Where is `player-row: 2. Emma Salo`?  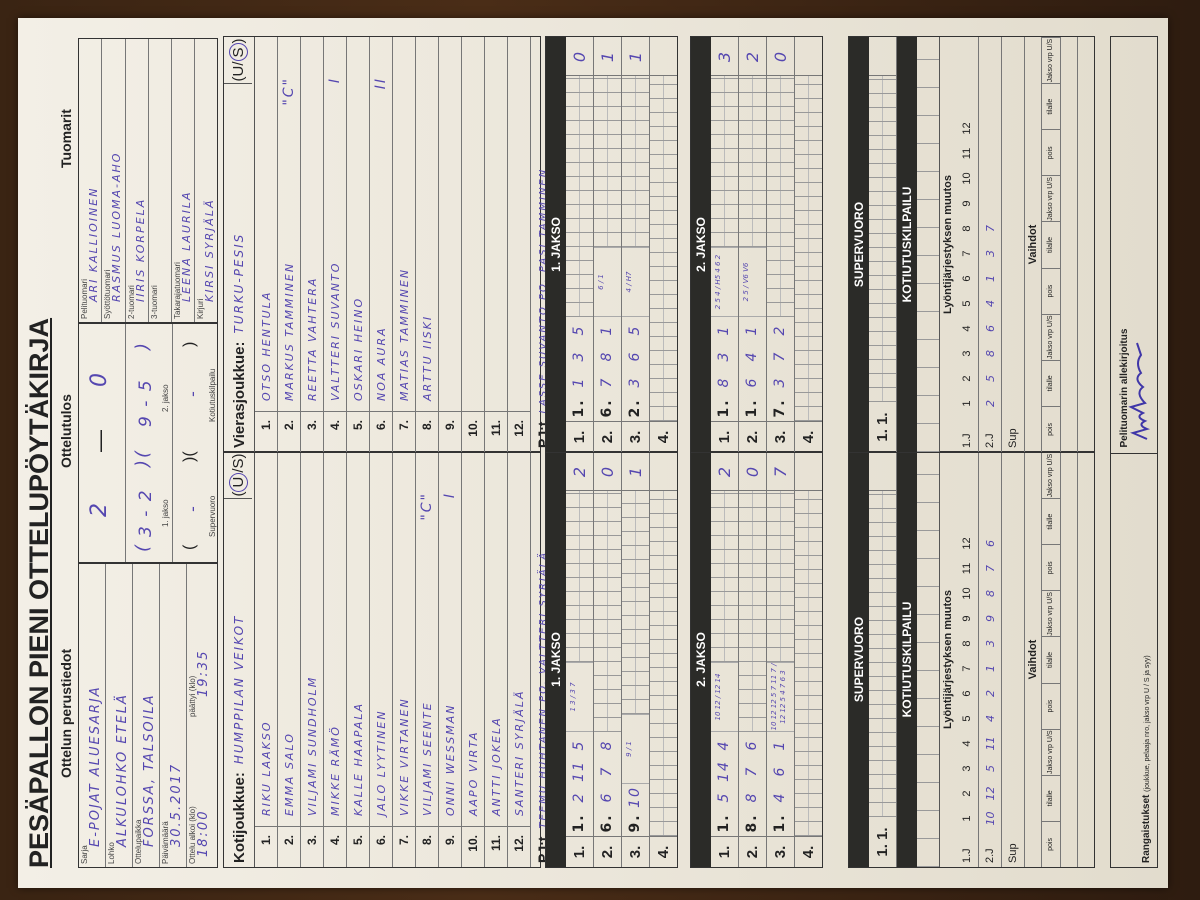 player-row: 2. Emma Salo is located at coordinates (289, 659).